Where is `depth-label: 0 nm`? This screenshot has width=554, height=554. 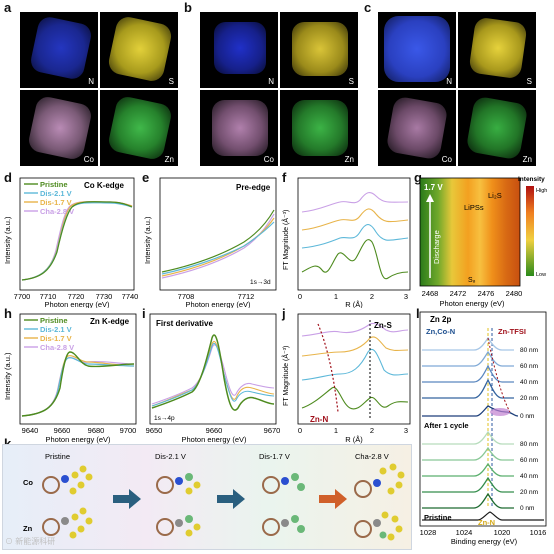
depth-label: 0 nm is located at coordinates (527, 508).